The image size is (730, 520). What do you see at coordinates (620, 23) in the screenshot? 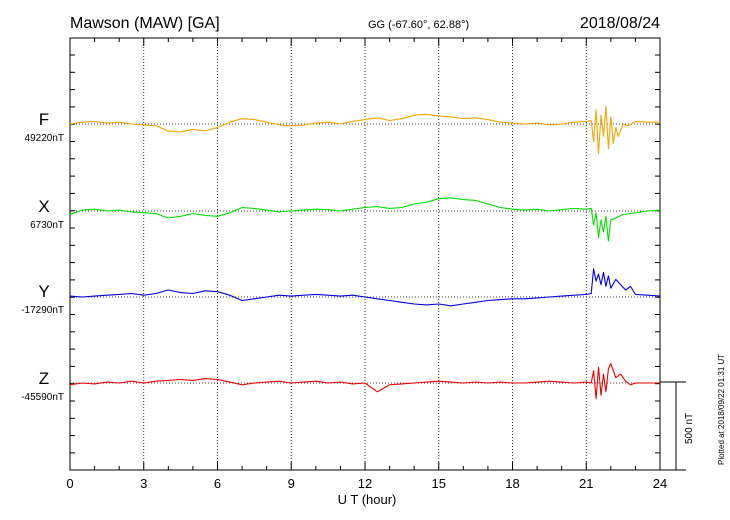
I see `chart-date: 2018/08/24` at bounding box center [620, 23].